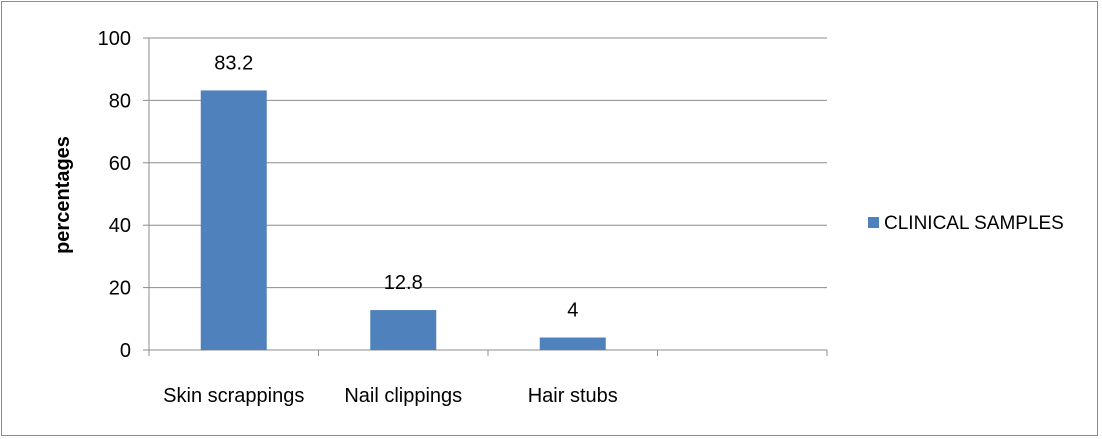 The width and height of the screenshot is (1102, 439). I want to click on legend: CLINICAL SAMPLES, so click(966, 223).